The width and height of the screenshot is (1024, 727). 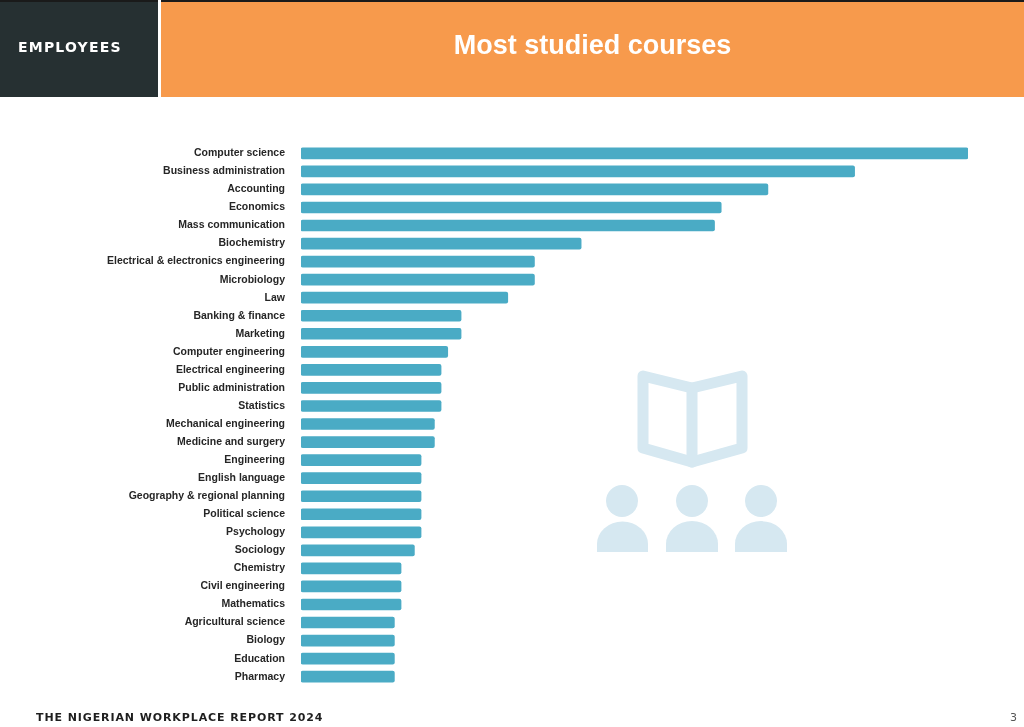 I want to click on y-tick-label: Mathematics, so click(x=253, y=603).